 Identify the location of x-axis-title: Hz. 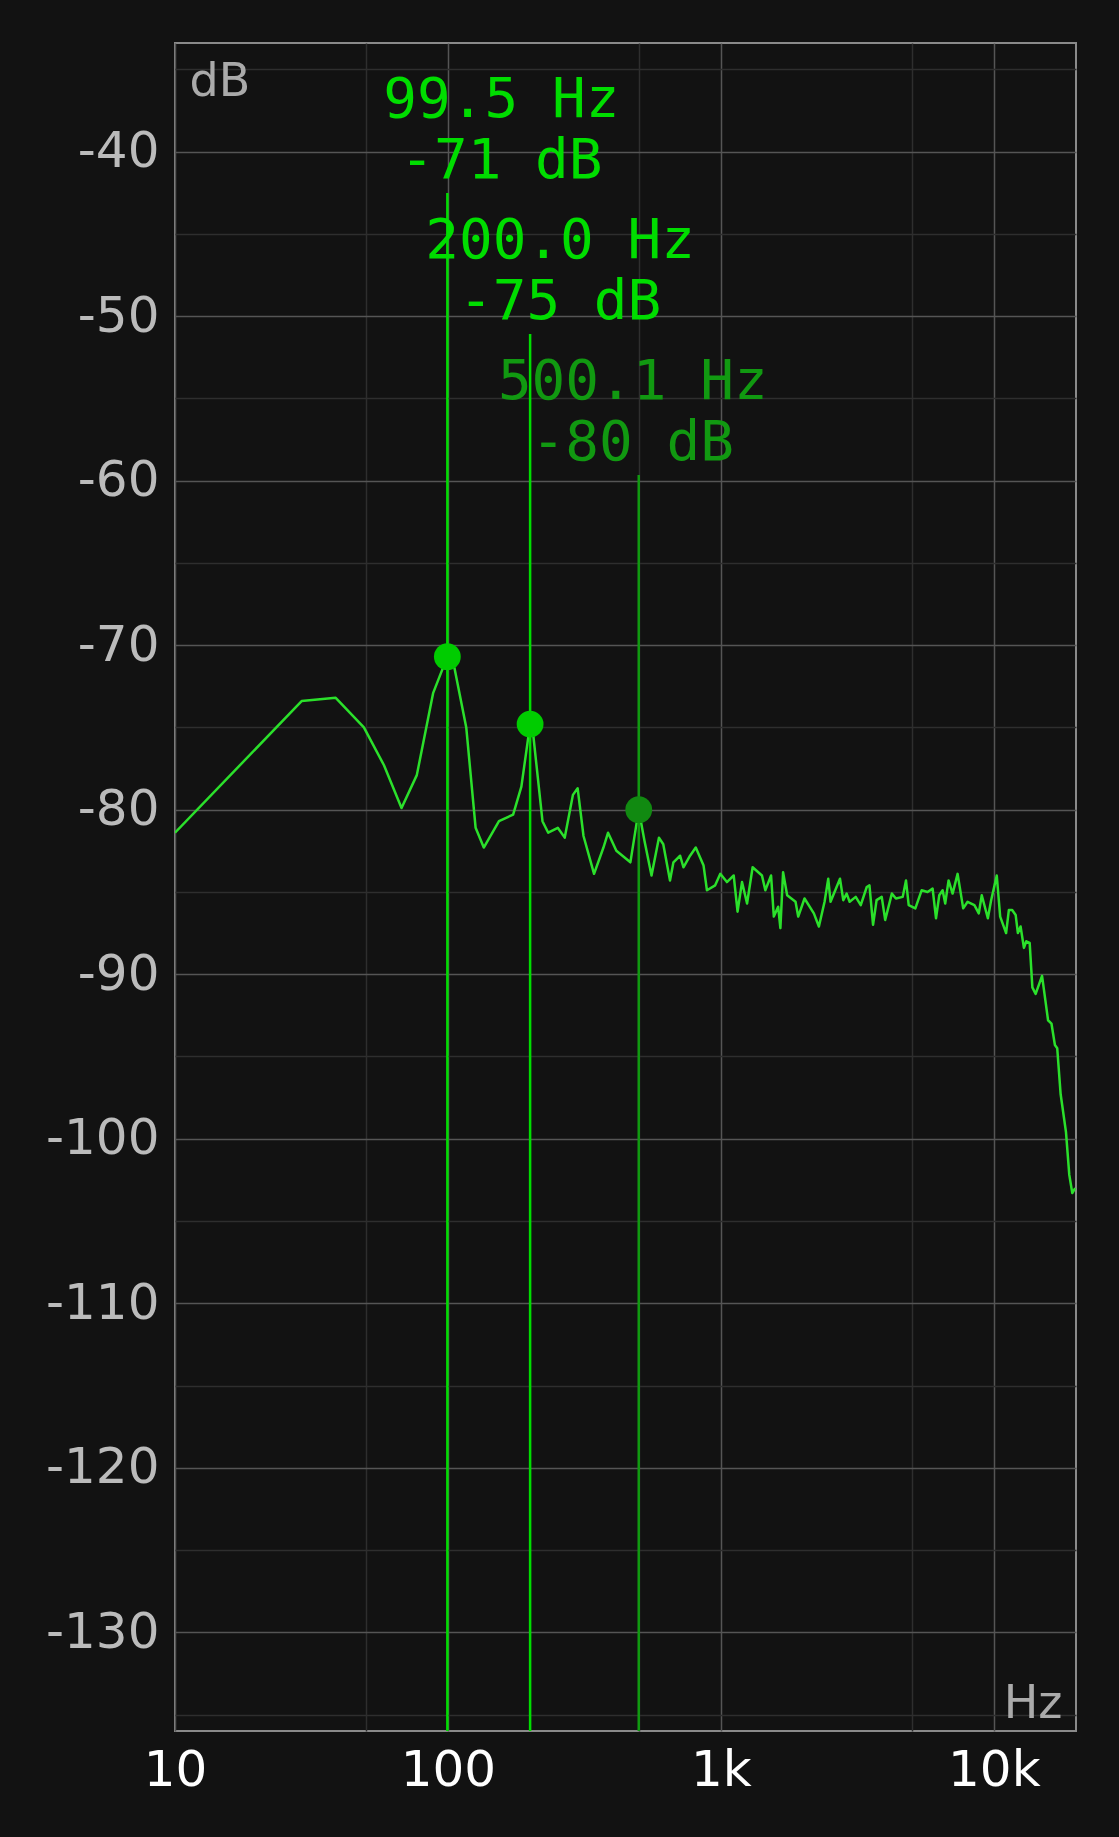
(1033, 1701).